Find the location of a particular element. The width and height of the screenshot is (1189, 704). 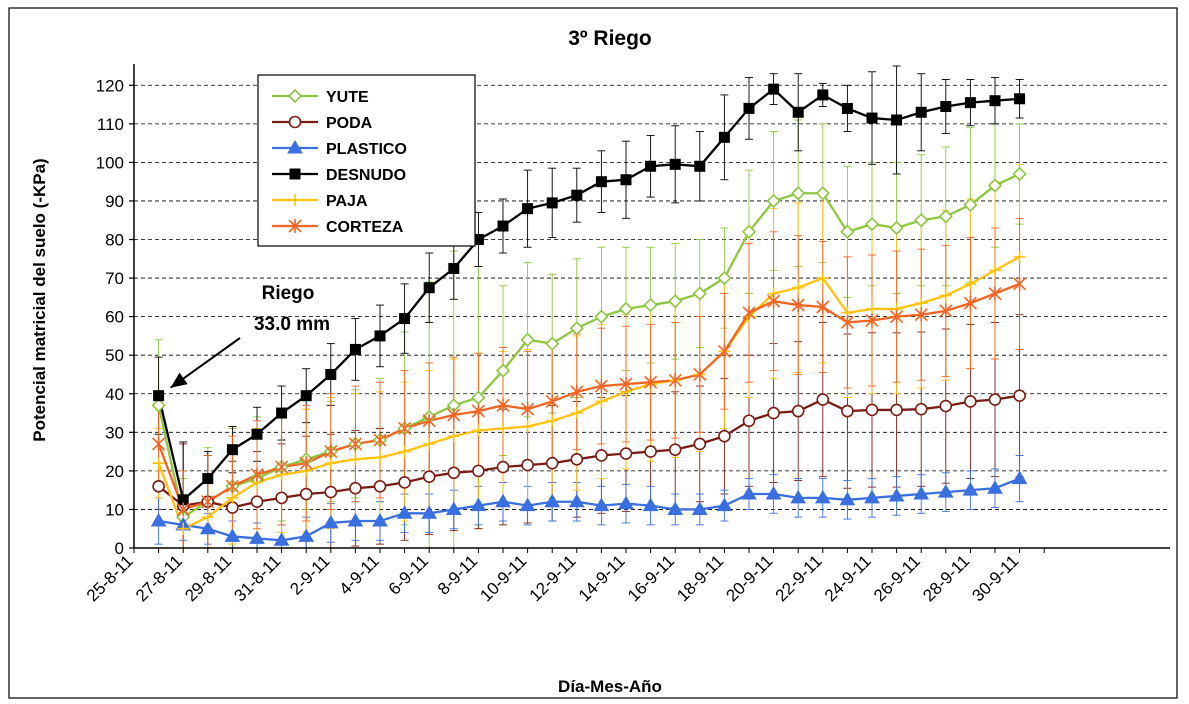

y-tick-label: 120 is located at coordinates (110, 85).